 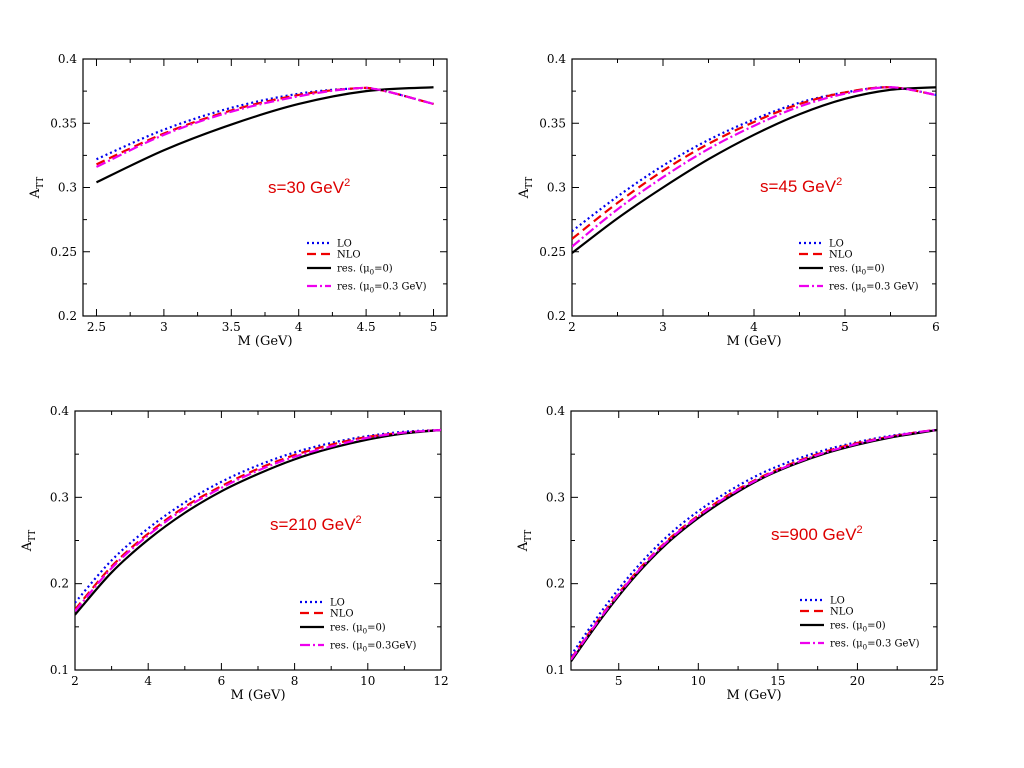 I want to click on y-tick-label: 0.35, so click(x=63, y=123).